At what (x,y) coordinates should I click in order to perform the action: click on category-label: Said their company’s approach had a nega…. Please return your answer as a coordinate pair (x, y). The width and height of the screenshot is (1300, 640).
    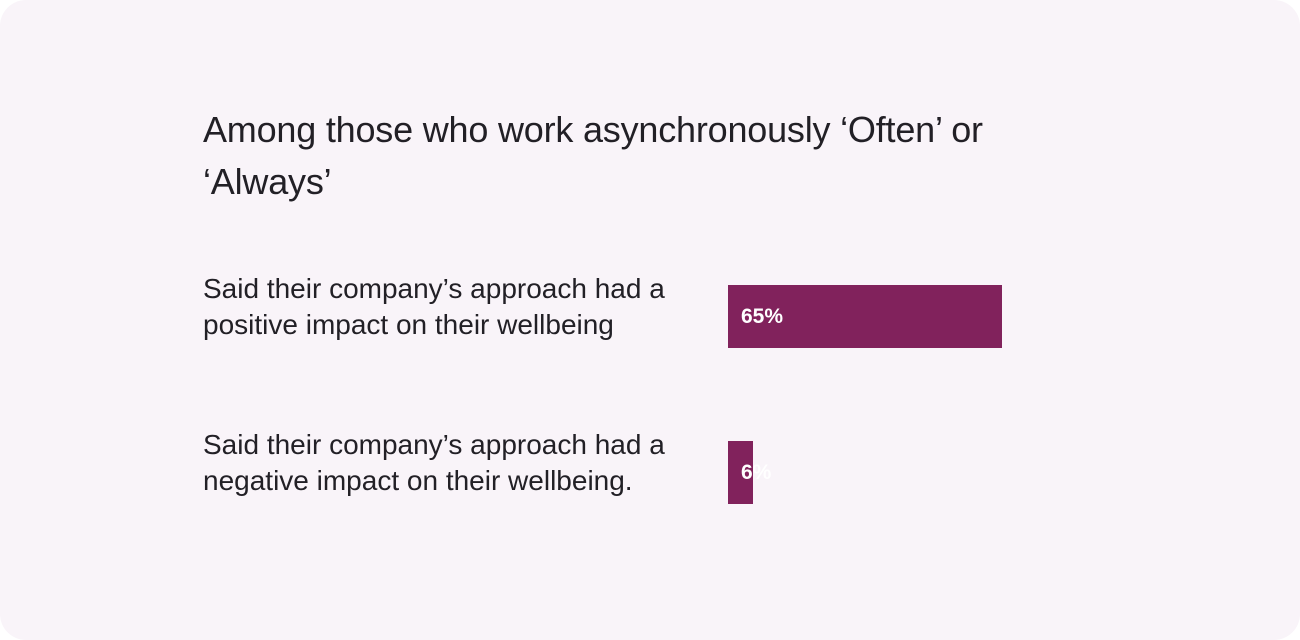
    Looking at the image, I should click on (434, 462).